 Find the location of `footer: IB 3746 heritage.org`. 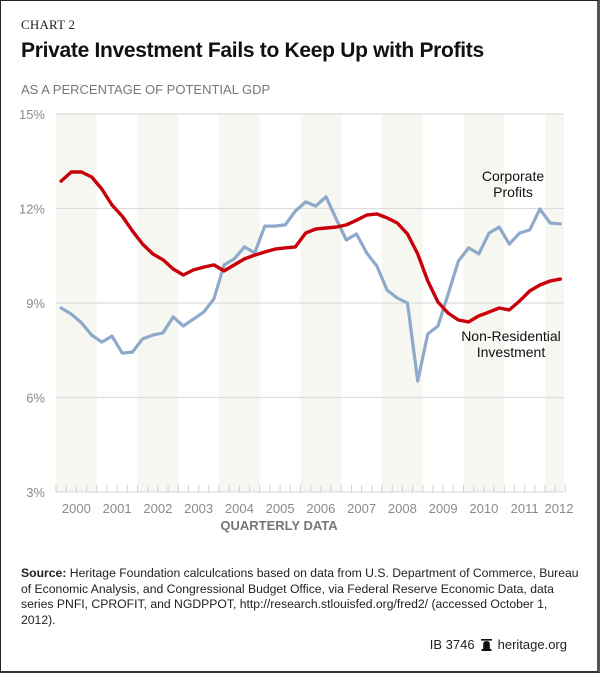

footer: IB 3746 heritage.org is located at coordinates (498, 644).